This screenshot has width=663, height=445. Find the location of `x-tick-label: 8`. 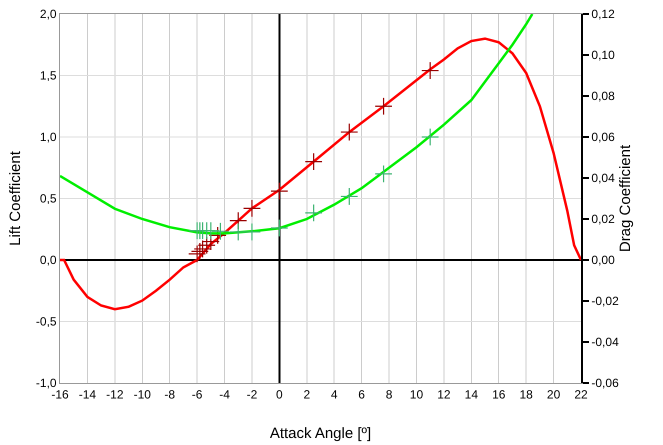

x-tick-label: 8 is located at coordinates (389, 394).